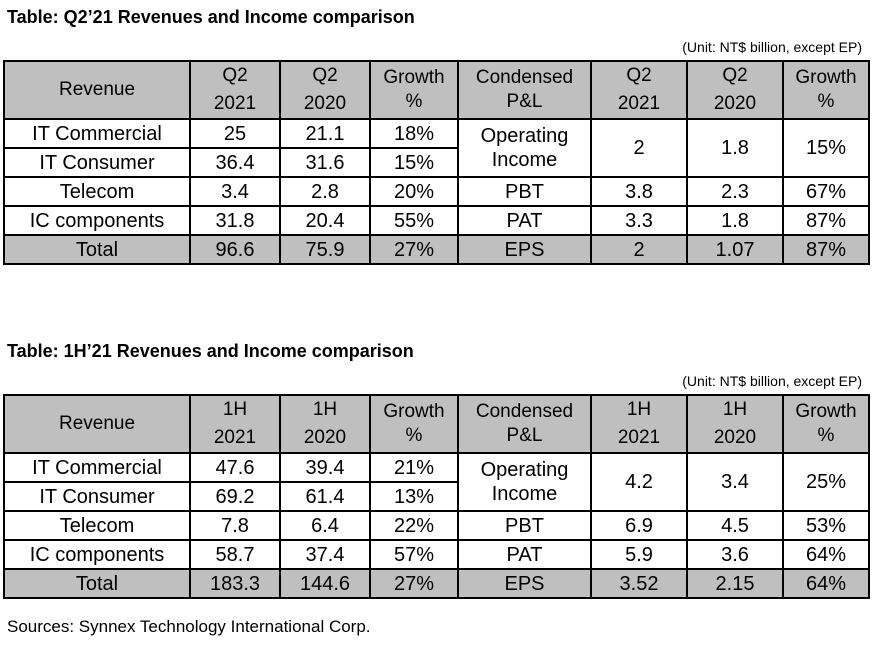  What do you see at coordinates (325, 191) in the screenshot?
I see `revenue-value-b: 2.8` at bounding box center [325, 191].